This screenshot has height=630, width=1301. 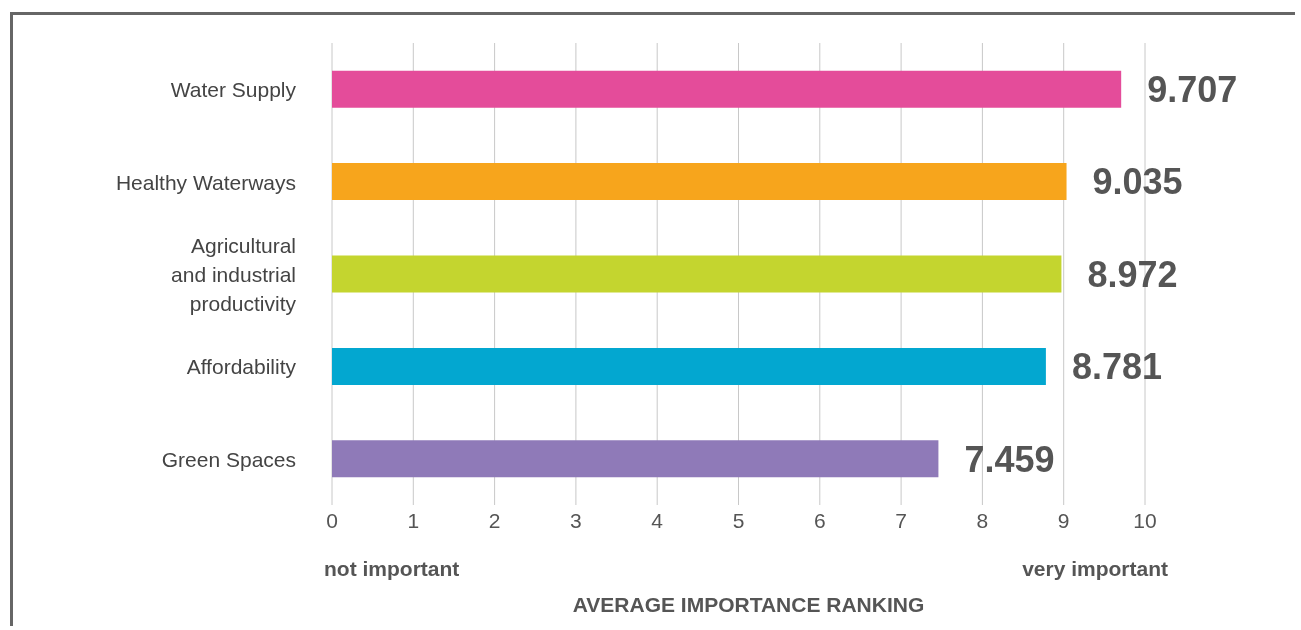 What do you see at coordinates (901, 520) in the screenshot?
I see `x-tick-label: 7` at bounding box center [901, 520].